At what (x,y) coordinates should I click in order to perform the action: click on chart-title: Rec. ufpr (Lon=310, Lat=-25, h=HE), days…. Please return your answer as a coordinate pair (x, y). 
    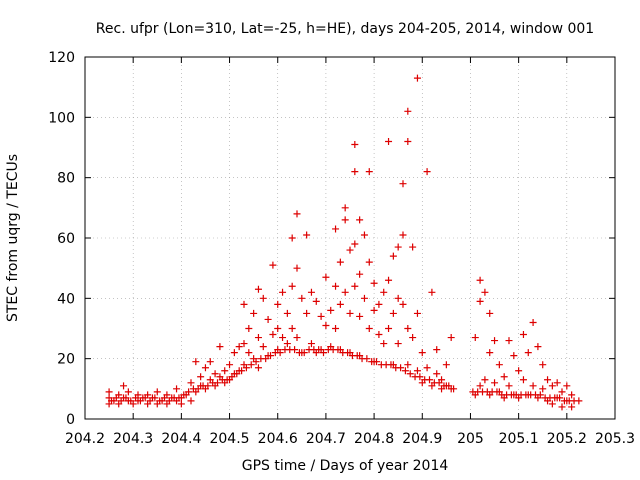
    Looking at the image, I should click on (345, 29).